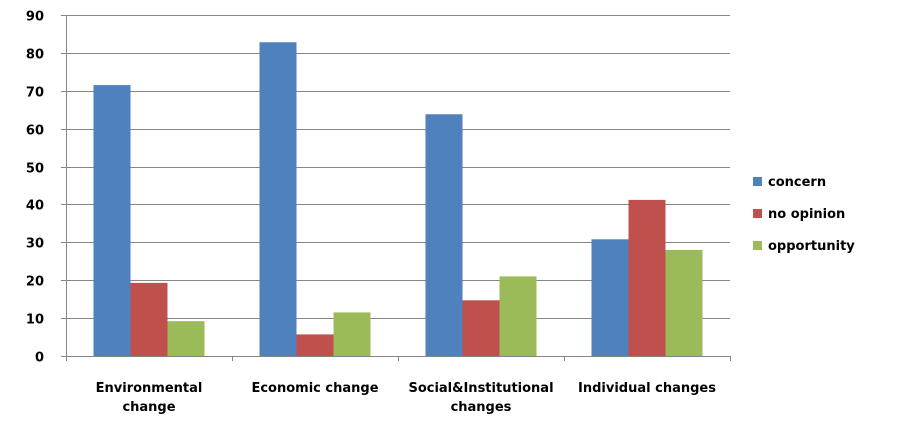 This screenshot has width=906, height=427. I want to click on y-tick-label: 20, so click(35, 282).